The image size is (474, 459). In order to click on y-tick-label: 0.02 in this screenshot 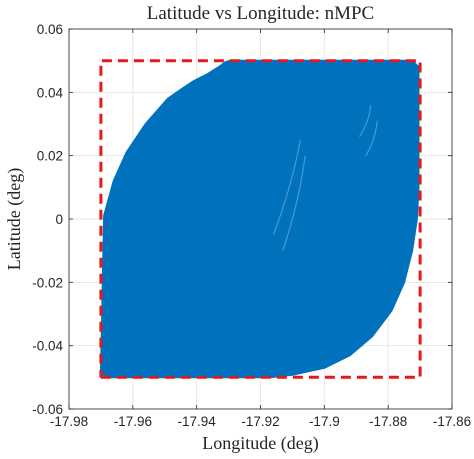, I will do `click(50, 156)`.